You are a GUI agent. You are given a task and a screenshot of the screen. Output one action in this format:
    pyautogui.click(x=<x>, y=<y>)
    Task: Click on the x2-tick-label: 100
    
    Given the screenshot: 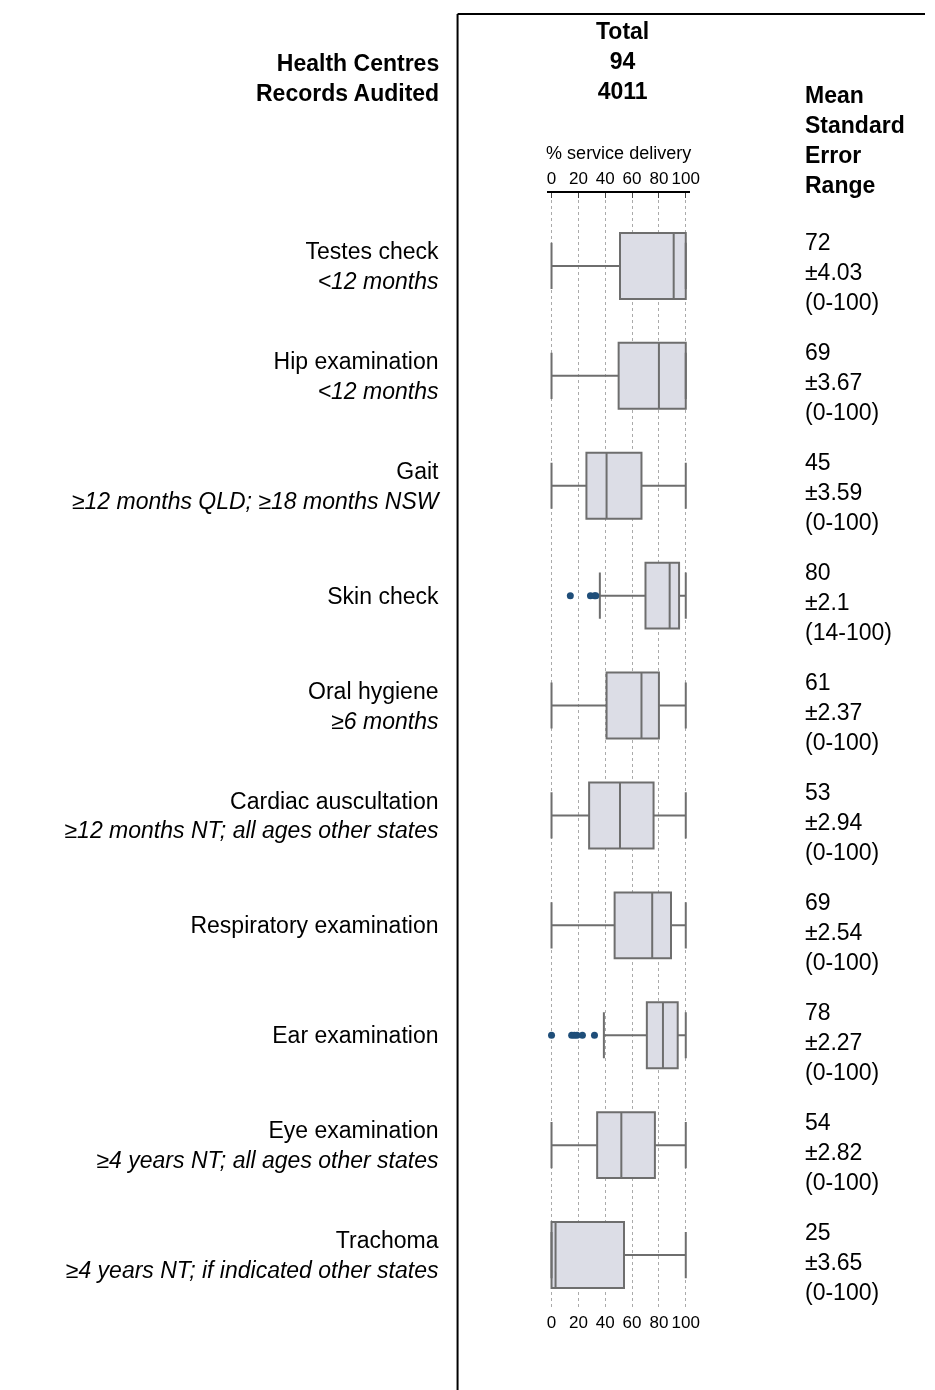 What is the action you would take?
    pyautogui.click(x=685, y=179)
    